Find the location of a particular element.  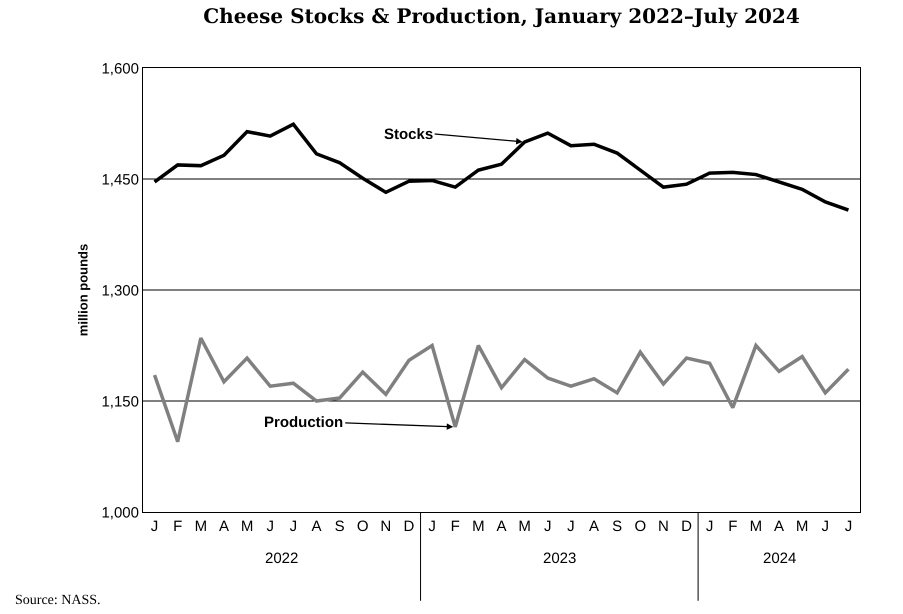

line-series is located at coordinates (501, 390).